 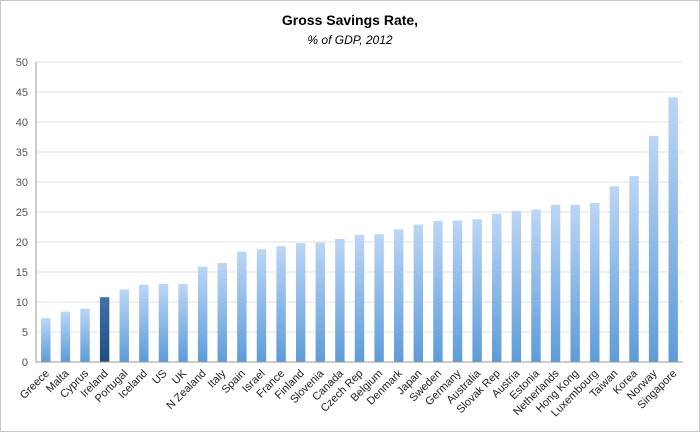 What do you see at coordinates (124, 325) in the screenshot?
I see `bar-portugal` at bounding box center [124, 325].